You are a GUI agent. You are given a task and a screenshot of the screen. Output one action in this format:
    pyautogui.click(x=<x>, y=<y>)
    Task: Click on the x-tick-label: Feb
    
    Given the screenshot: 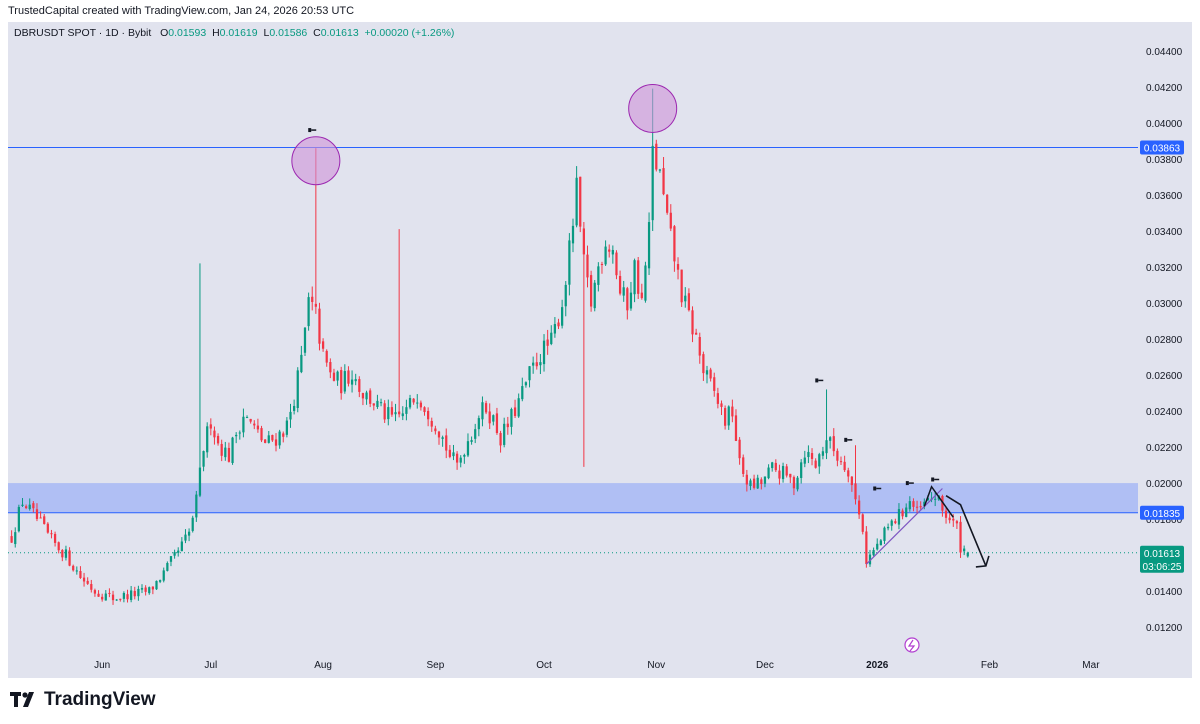 What is the action you would take?
    pyautogui.click(x=990, y=665)
    